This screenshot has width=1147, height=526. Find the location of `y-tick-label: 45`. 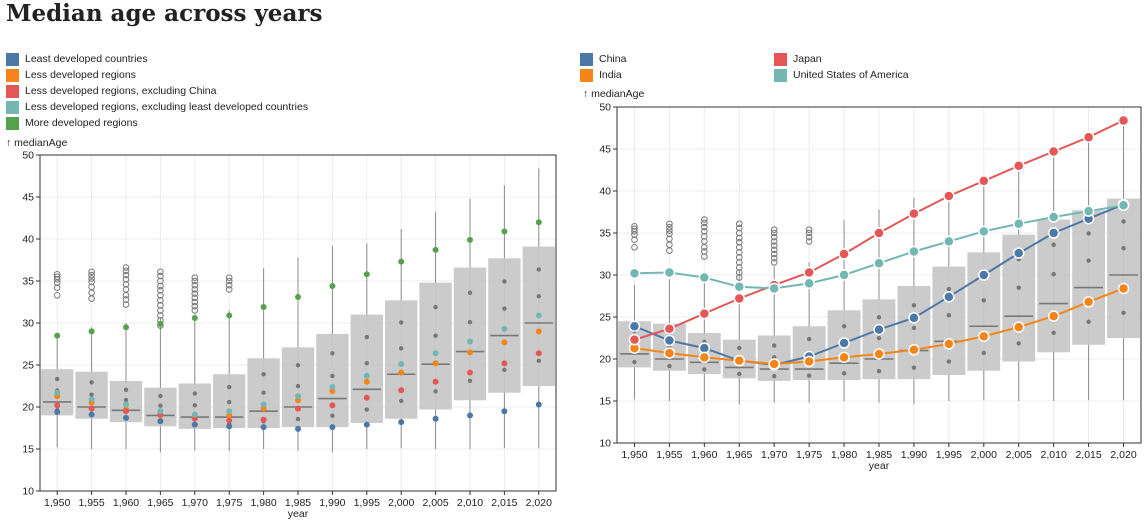

y-tick-label: 45 is located at coordinates (605, 150).